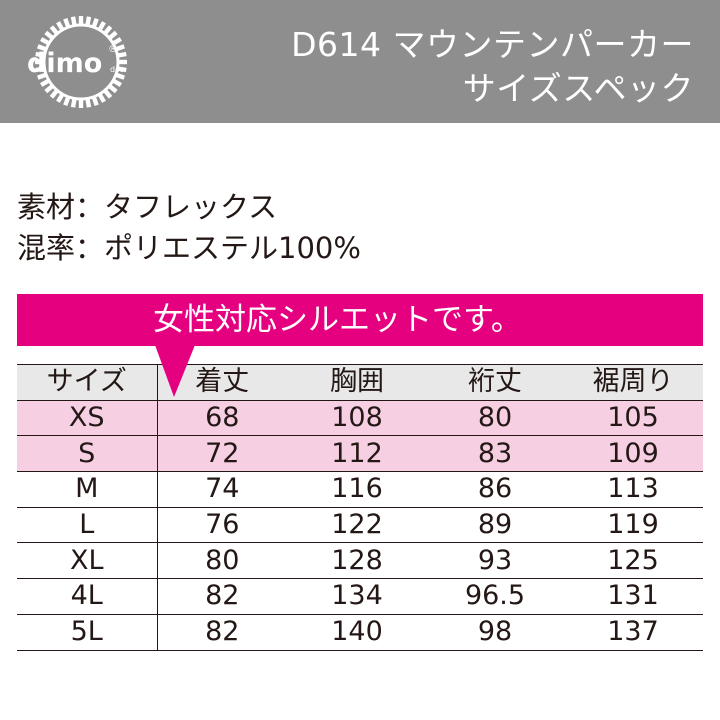 This screenshot has width=720, height=720. Describe the element at coordinates (633, 382) in the screenshot. I see `header-hem: 裾周り` at that location.